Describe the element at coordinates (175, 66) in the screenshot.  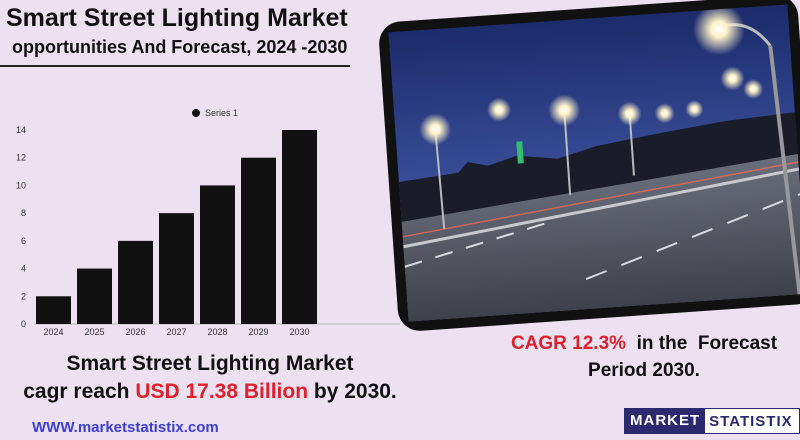
I see `title-divider` at that location.